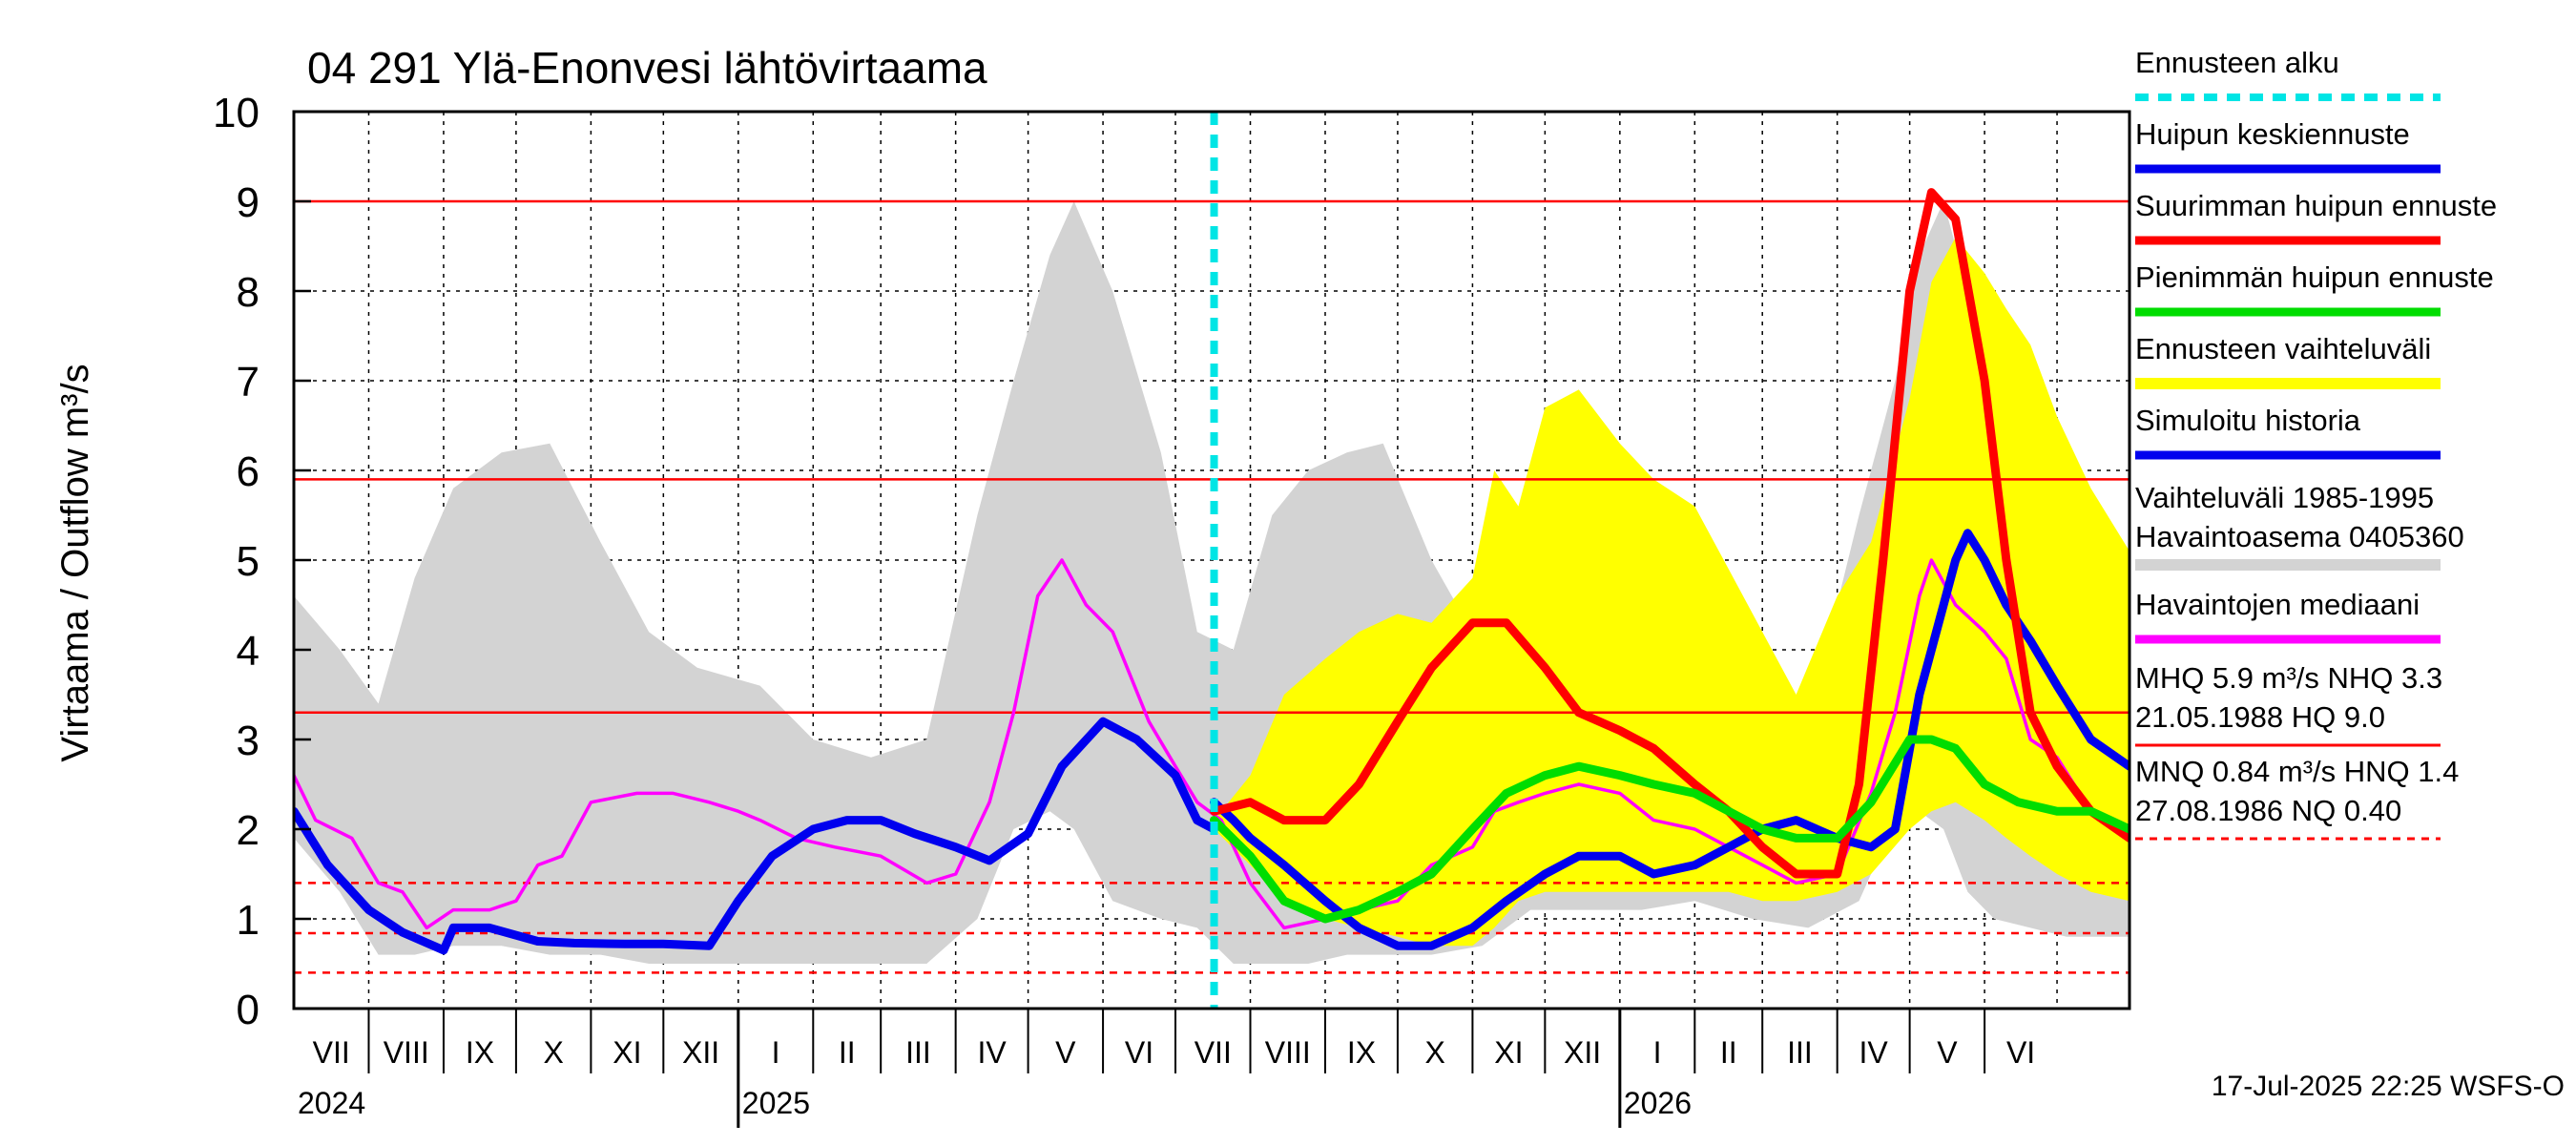 The height and width of the screenshot is (1145, 2576). Describe the element at coordinates (248, 1010) in the screenshot. I see `y-tick-label: 0` at that location.